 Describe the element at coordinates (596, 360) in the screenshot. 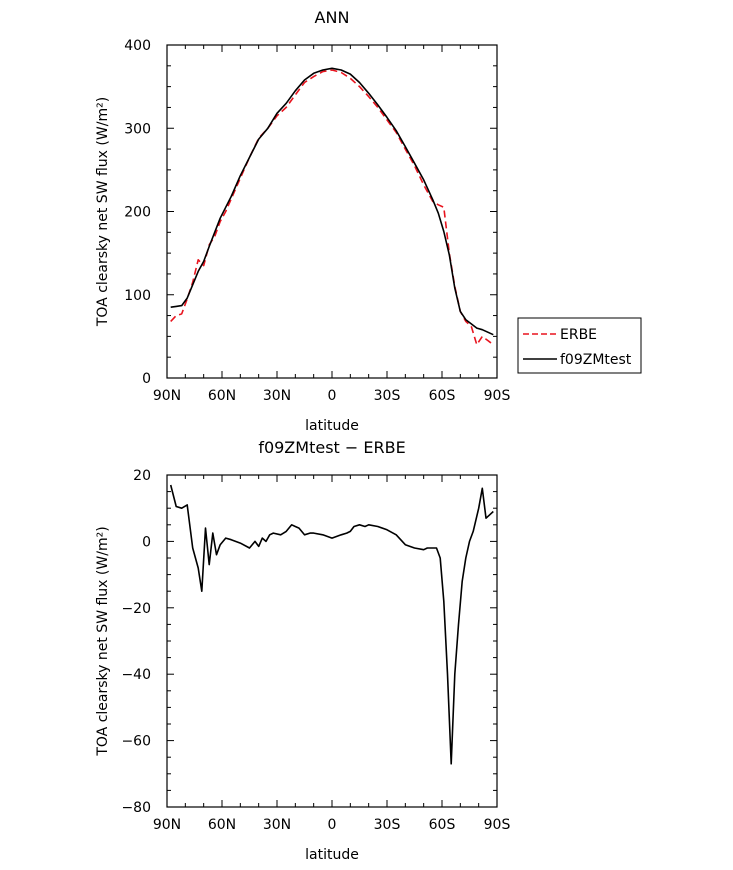

I see `legend-label-f09zmtest: f09ZMtest` at that location.